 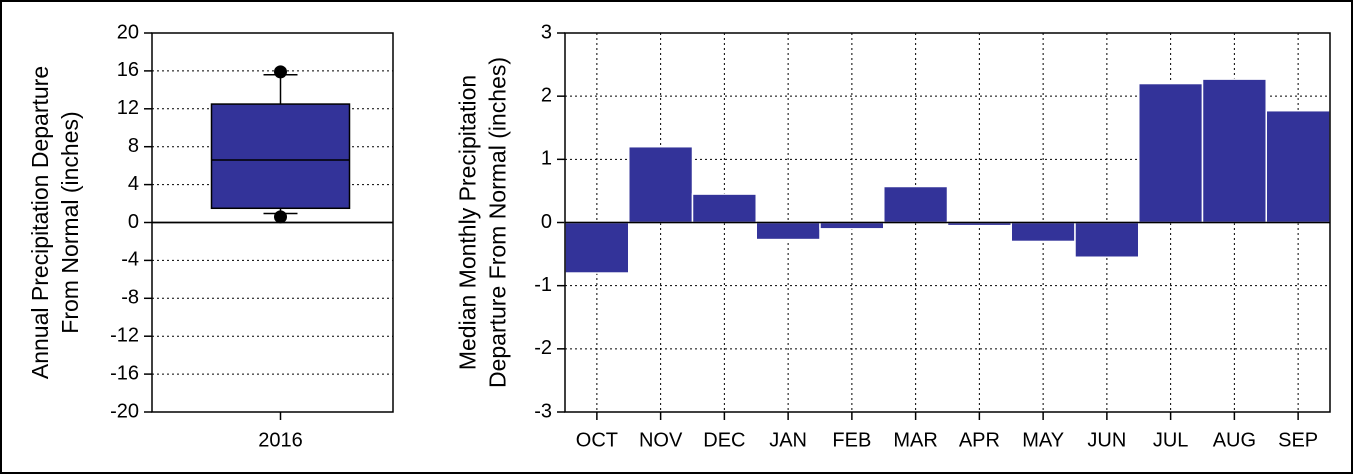 I want to click on x-tick-label: APR, so click(x=979, y=440).